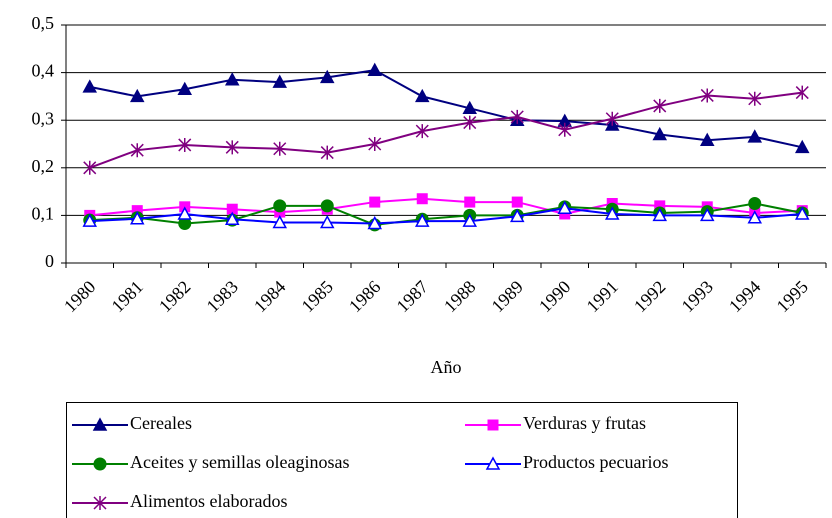 The width and height of the screenshot is (832, 518). What do you see at coordinates (43, 71) in the screenshot?
I see `y-tick-label: 0,4` at bounding box center [43, 71].